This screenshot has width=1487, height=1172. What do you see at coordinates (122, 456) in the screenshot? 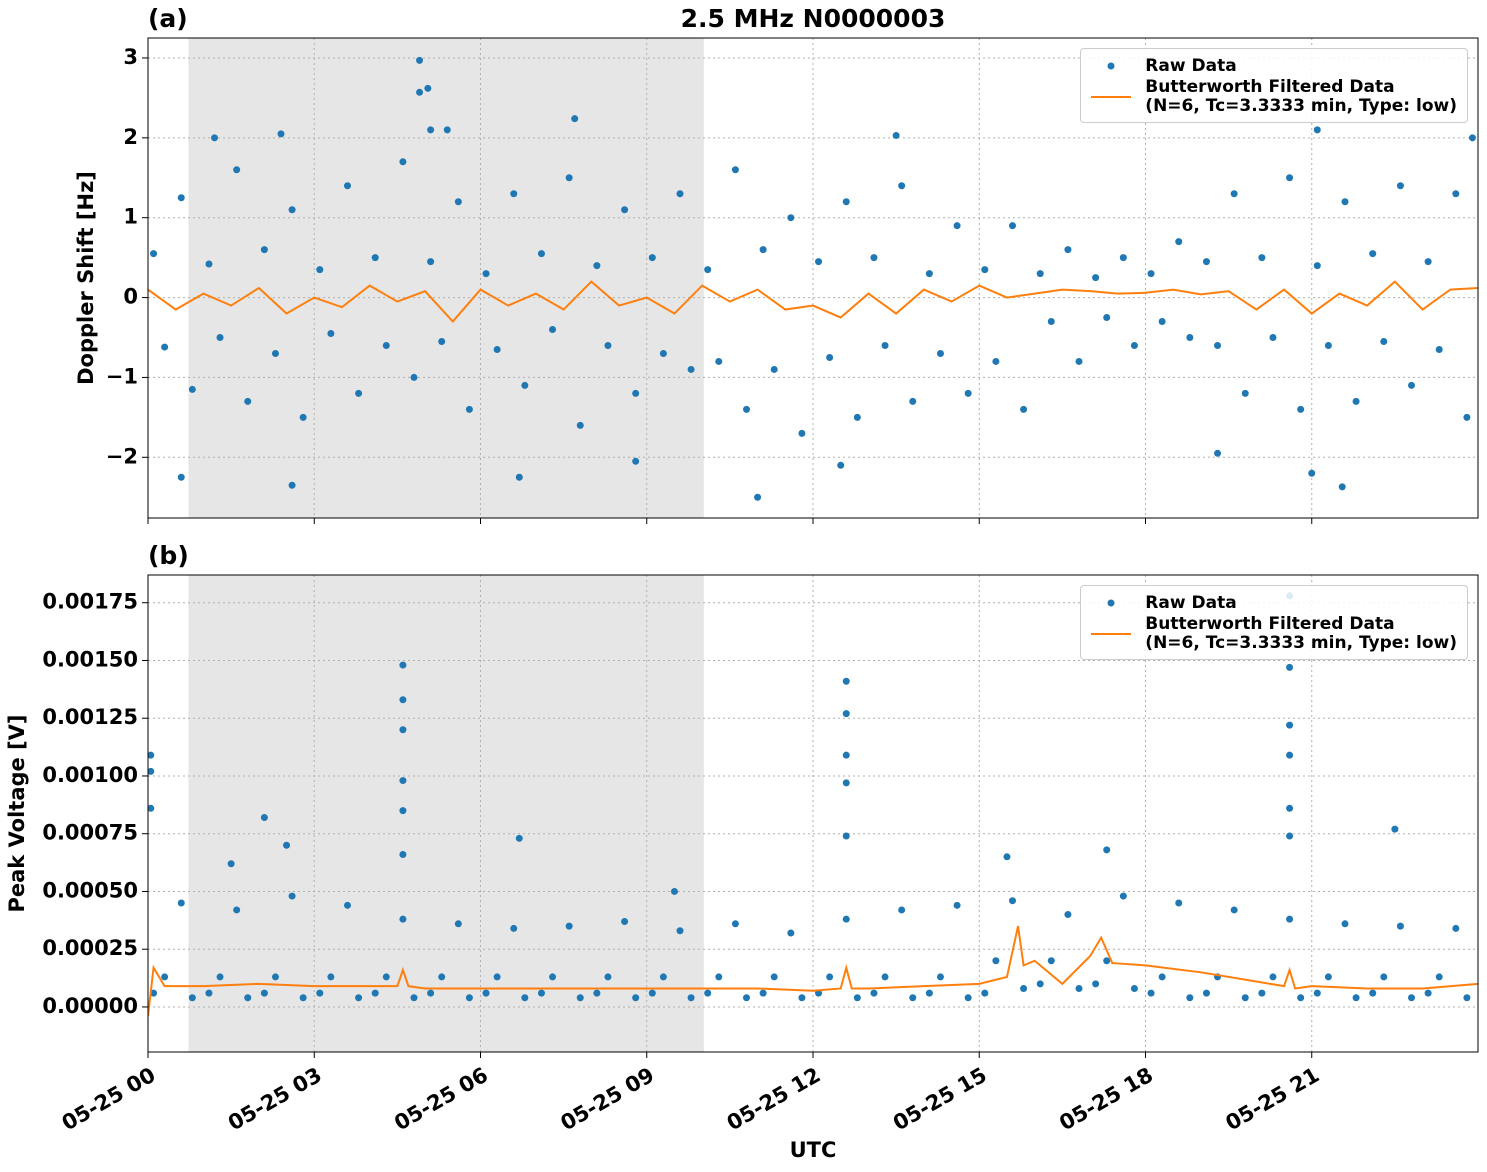
I see `y-tick-label: −2` at bounding box center [122, 456].